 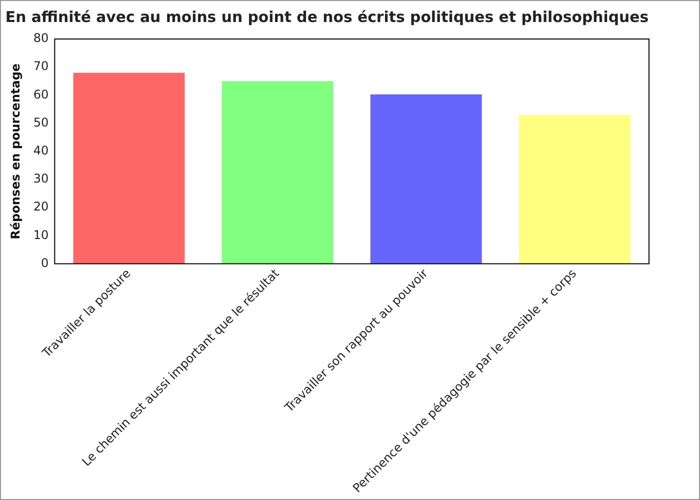 I want to click on y-tick-label: 30, so click(x=41, y=179).